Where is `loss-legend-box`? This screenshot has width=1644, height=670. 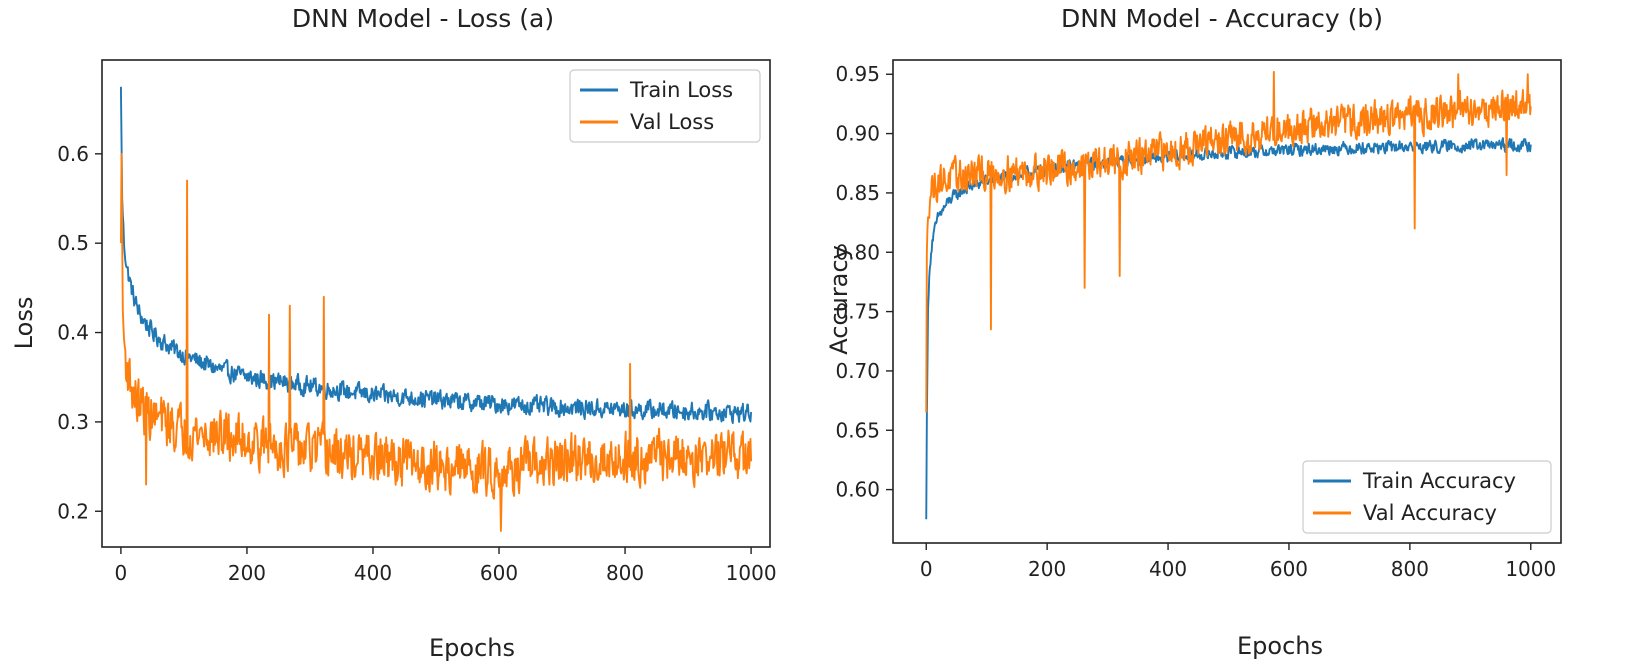
loss-legend-box is located at coordinates (665, 106).